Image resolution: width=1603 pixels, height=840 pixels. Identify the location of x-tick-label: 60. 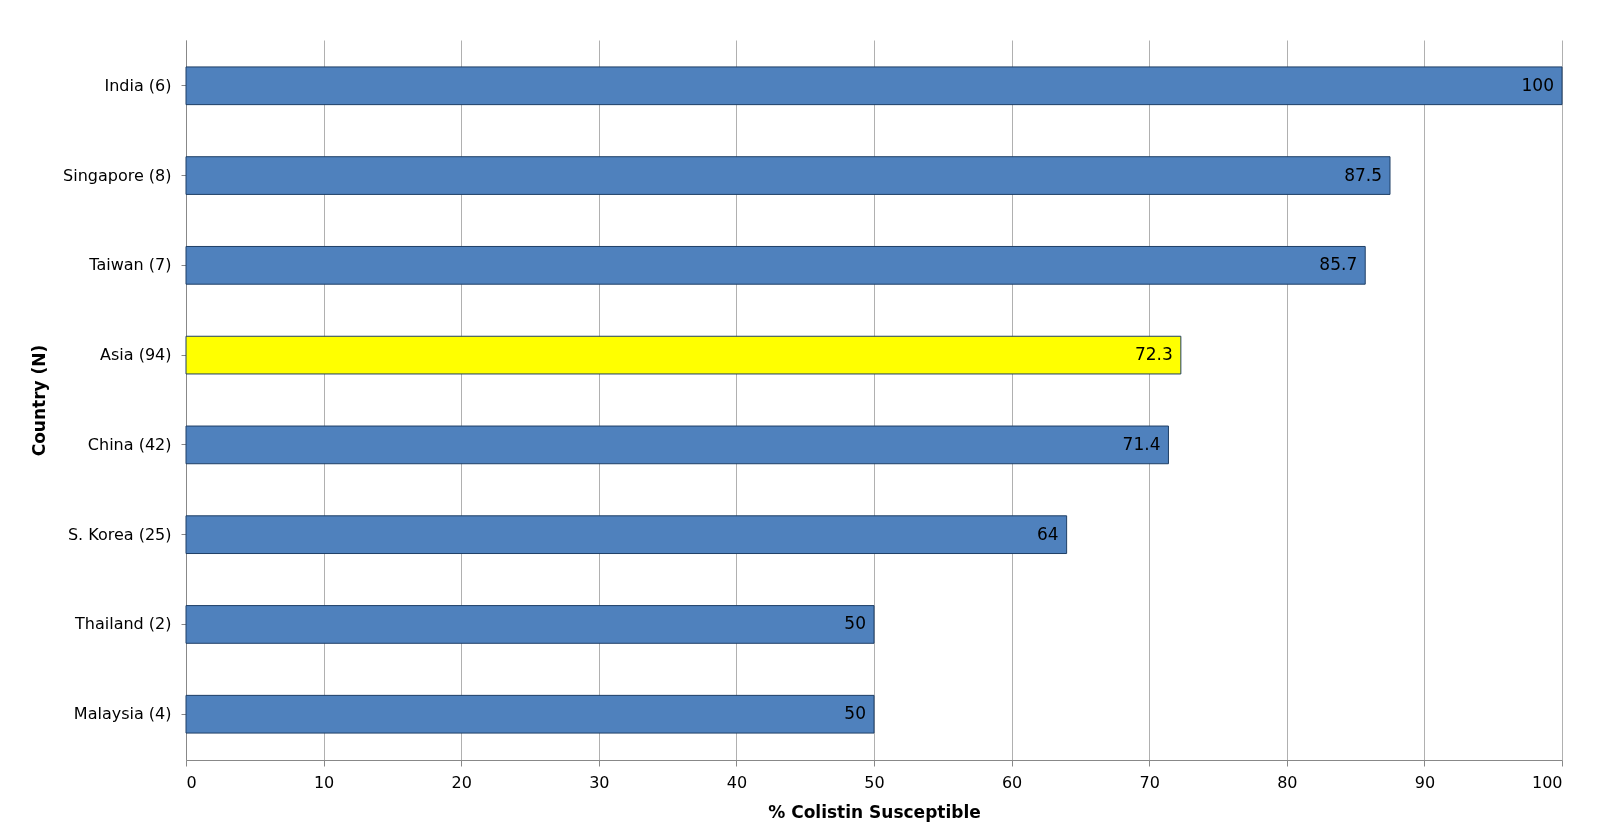
(1012, 782).